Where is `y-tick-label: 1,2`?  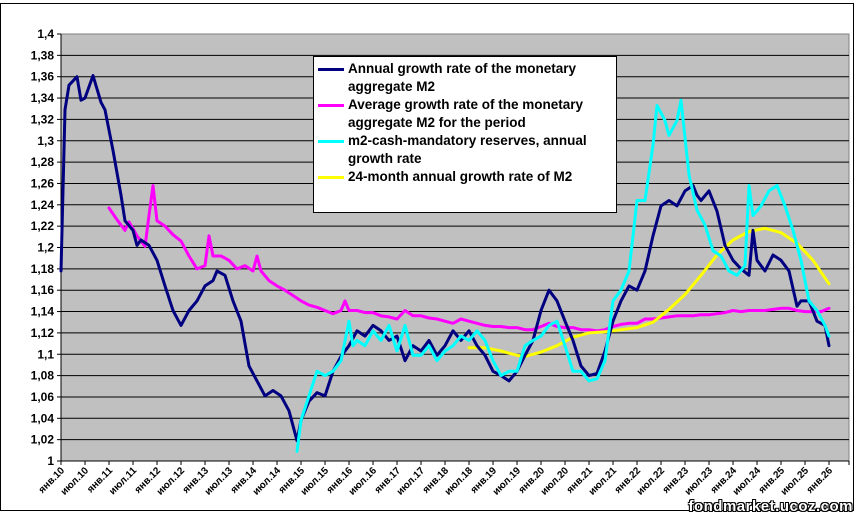 y-tick-label: 1,2 is located at coordinates (45, 248).